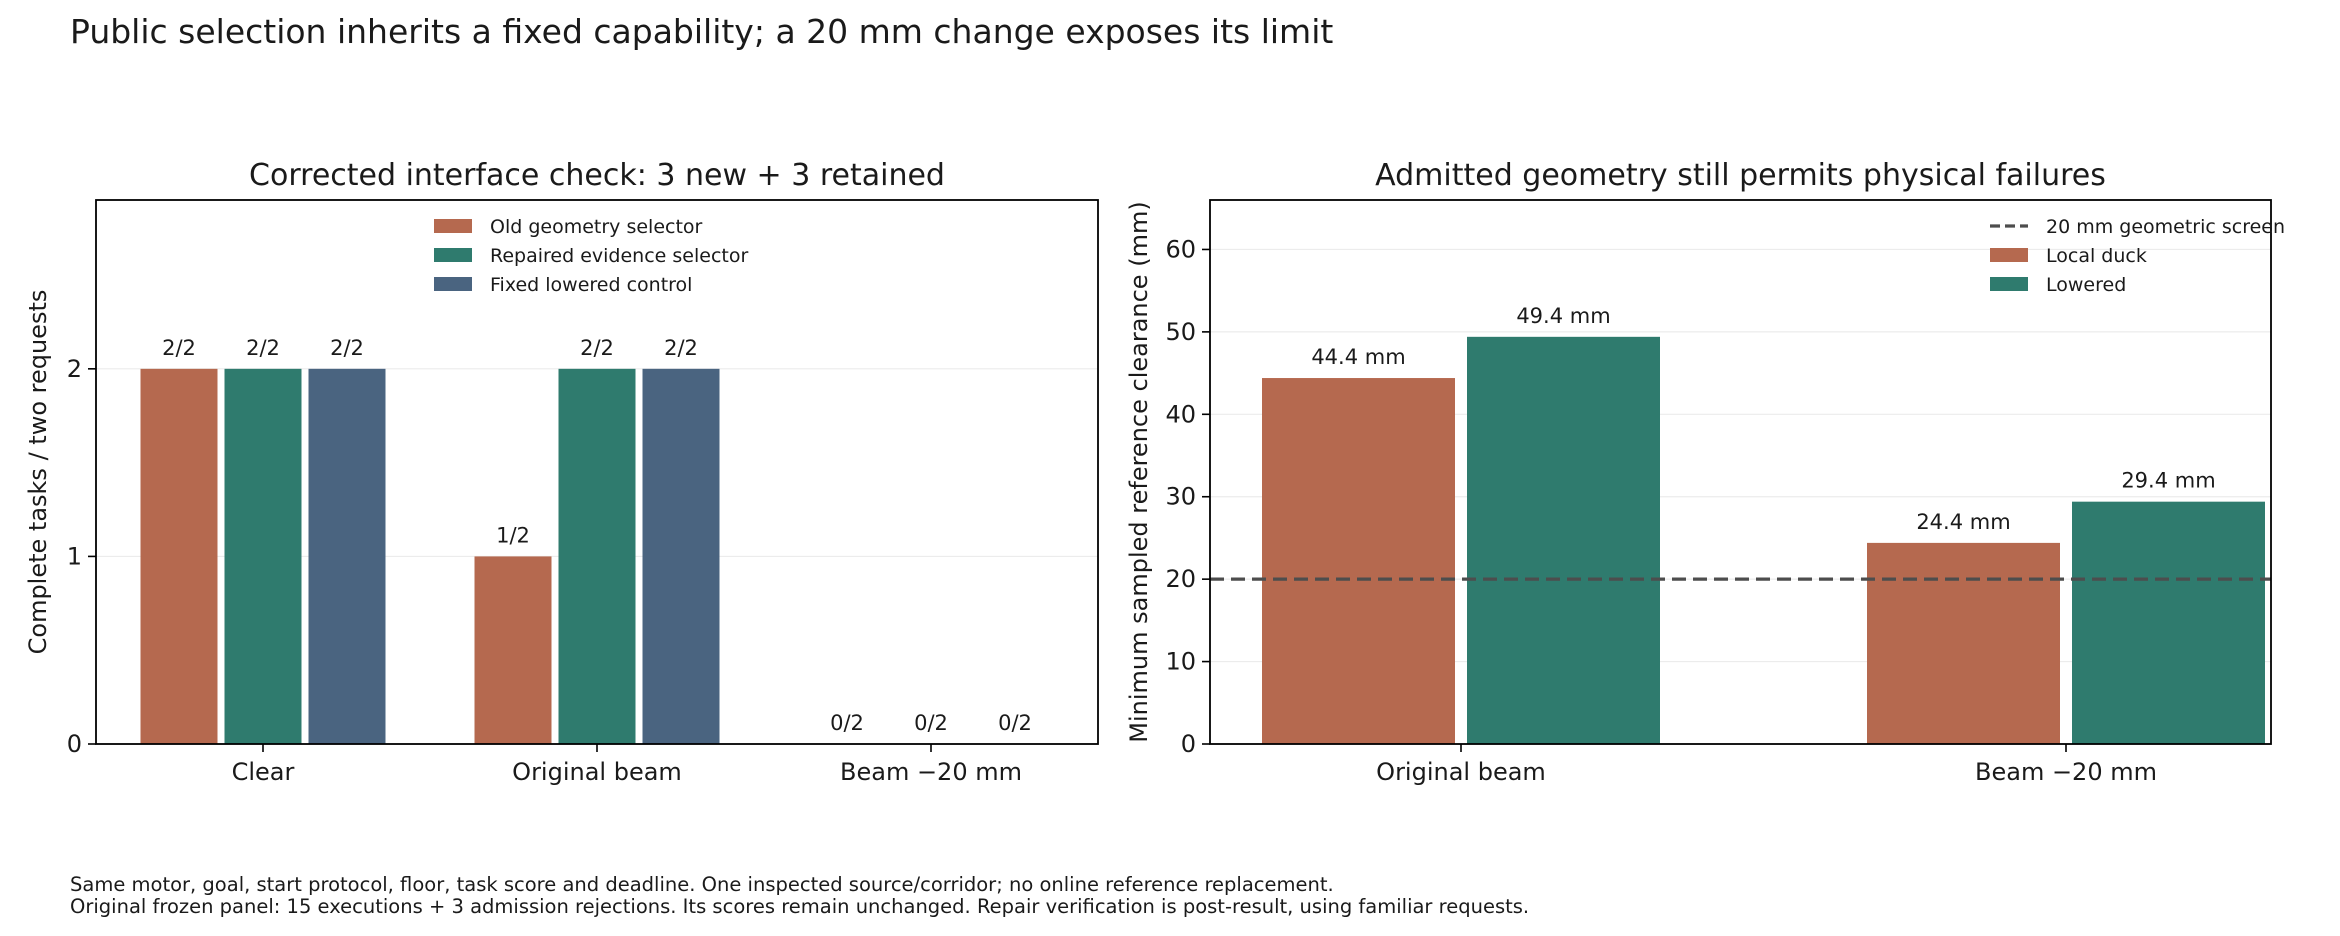 The height and width of the screenshot is (936, 2340). I want to click on y-axis-label: Minimum sampled reference clearance (mm), so click(1139, 471).